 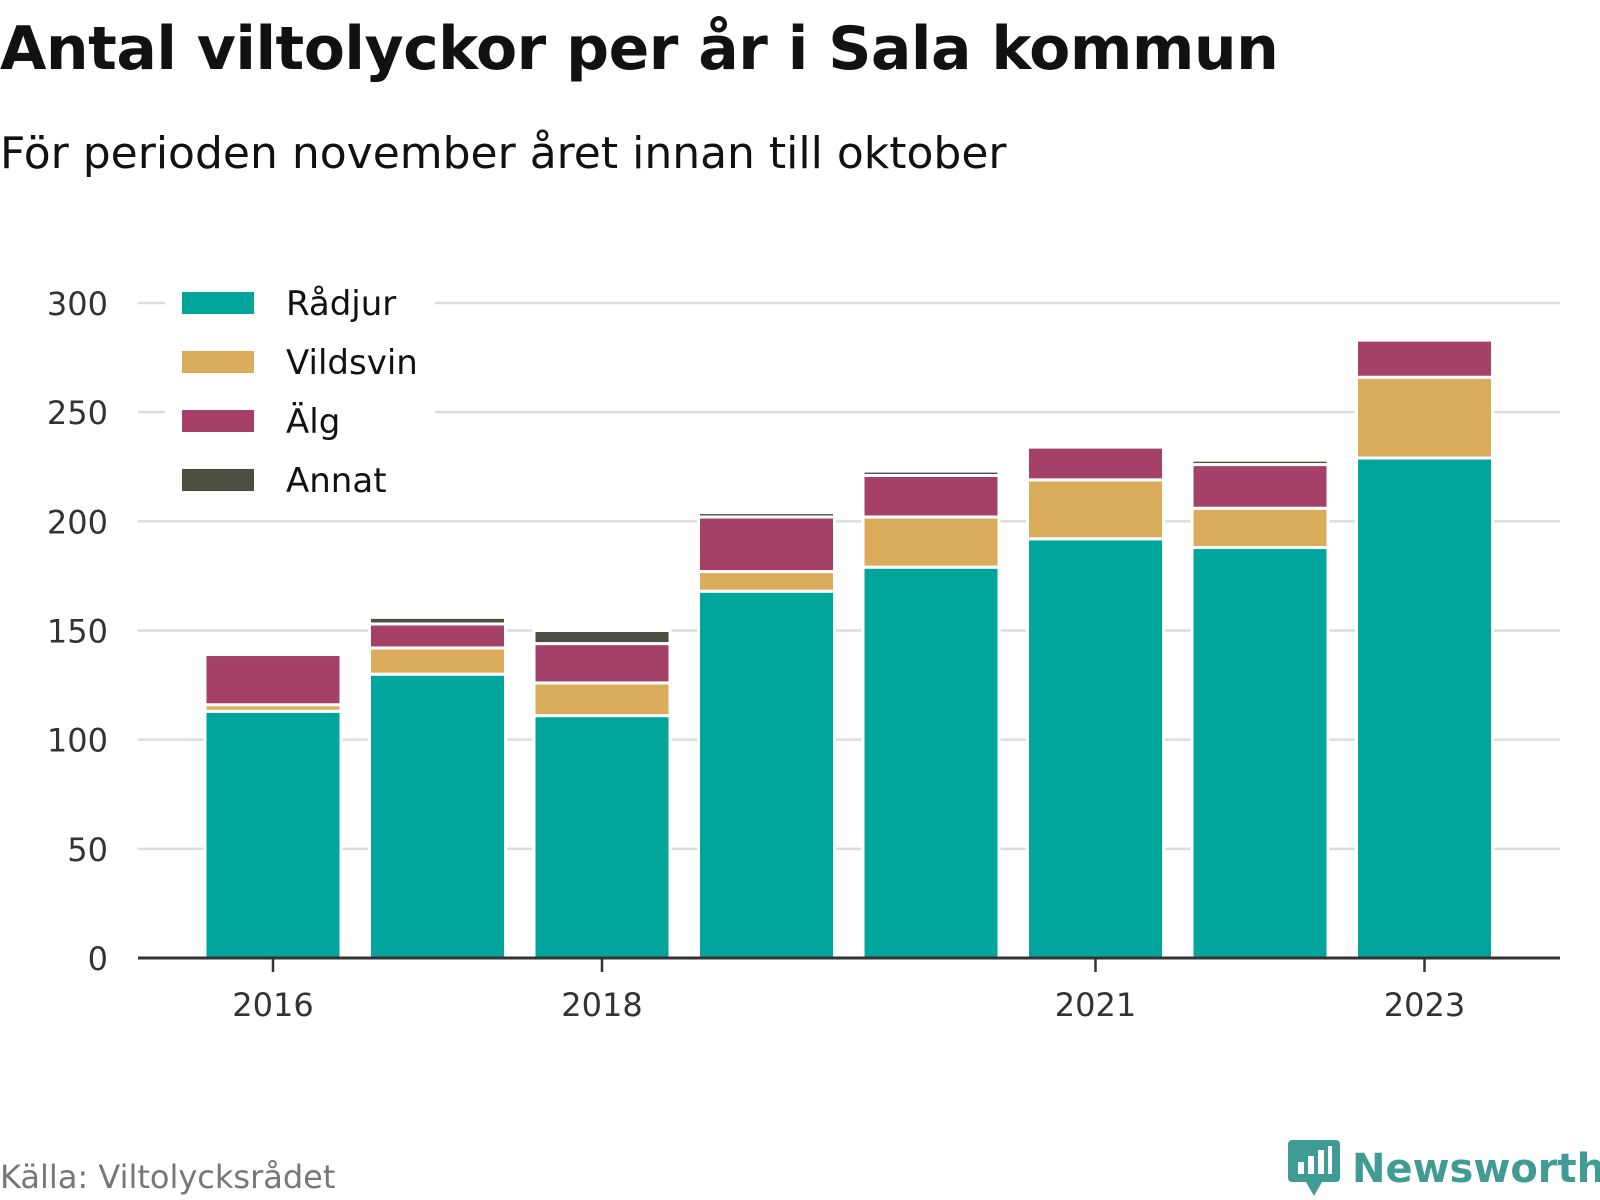 What do you see at coordinates (77, 741) in the screenshot?
I see `y-tick-label: 100` at bounding box center [77, 741].